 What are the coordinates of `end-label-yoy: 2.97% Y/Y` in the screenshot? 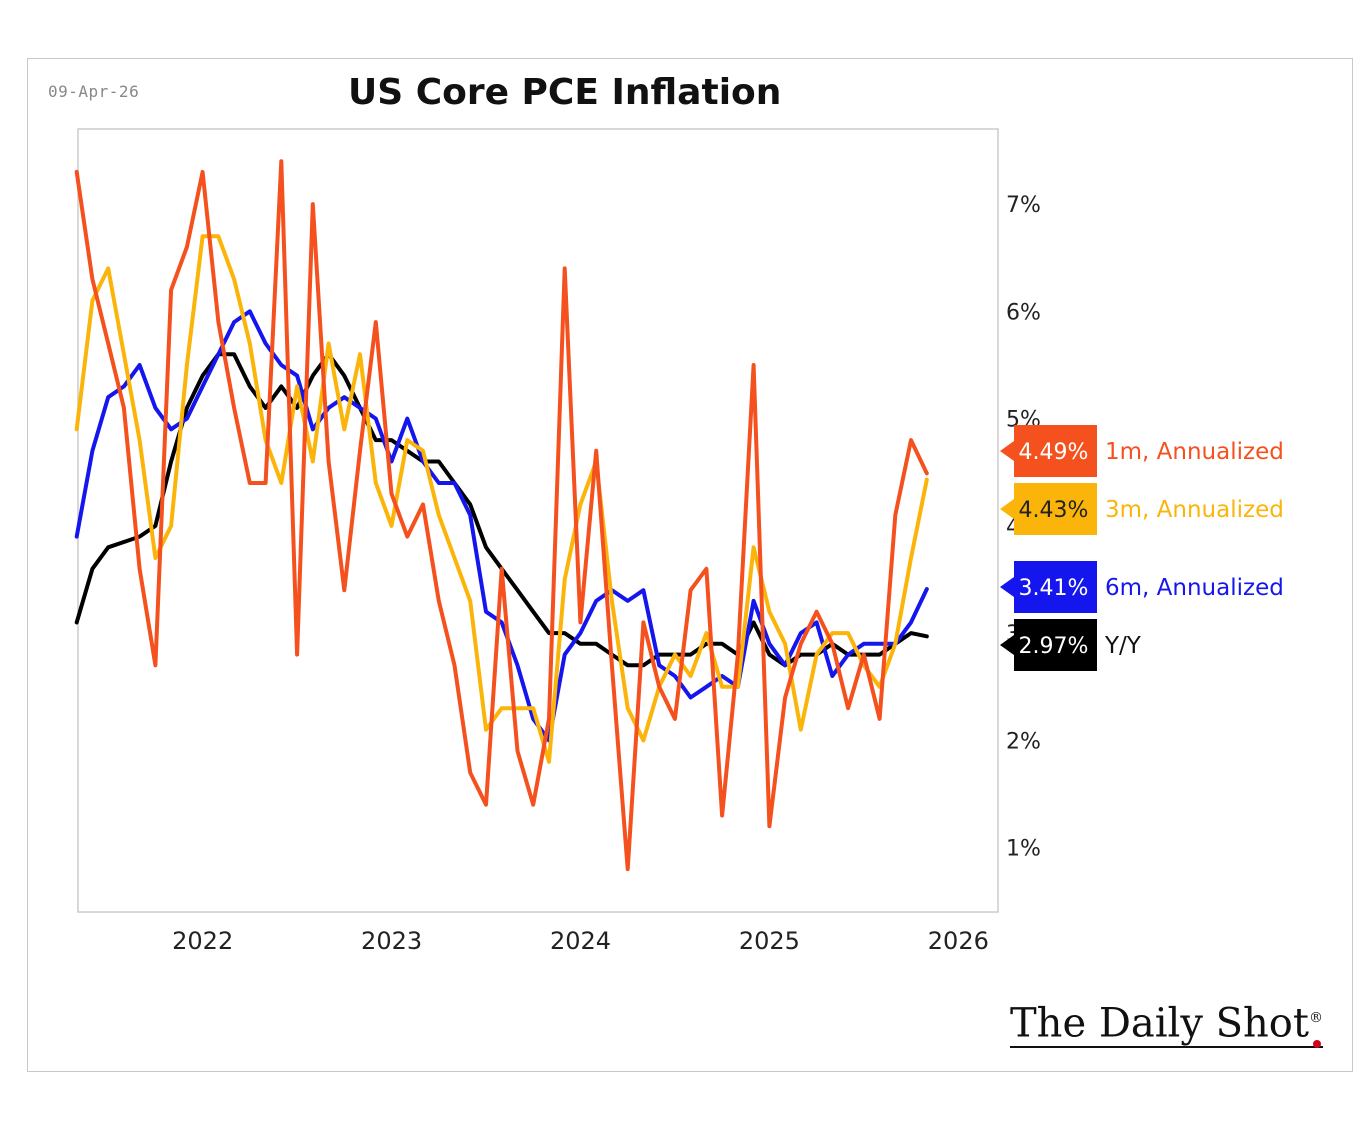 It's located at (1071, 645).